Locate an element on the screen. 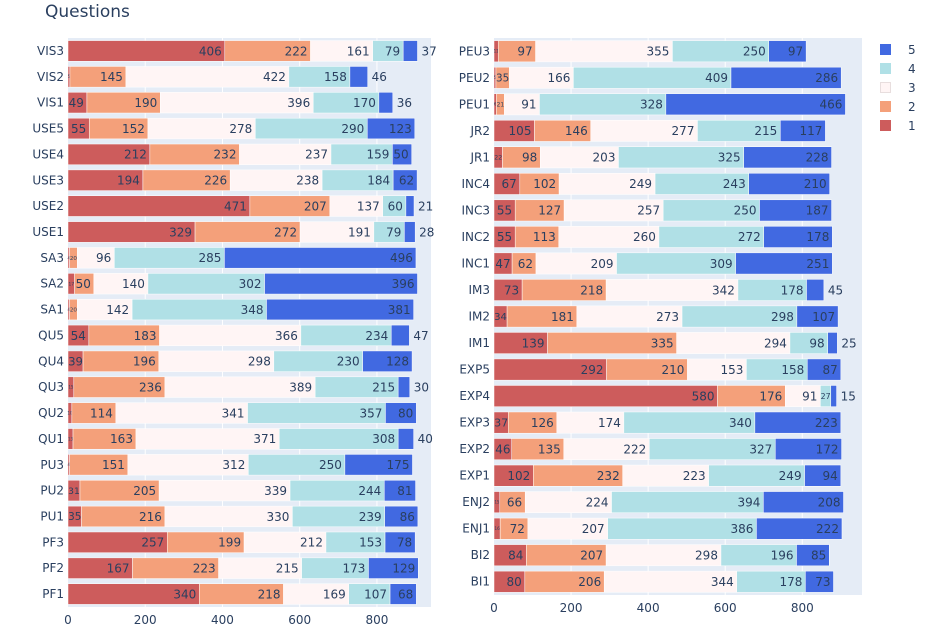 The image size is (927, 632). data-label: 208 is located at coordinates (829, 502).